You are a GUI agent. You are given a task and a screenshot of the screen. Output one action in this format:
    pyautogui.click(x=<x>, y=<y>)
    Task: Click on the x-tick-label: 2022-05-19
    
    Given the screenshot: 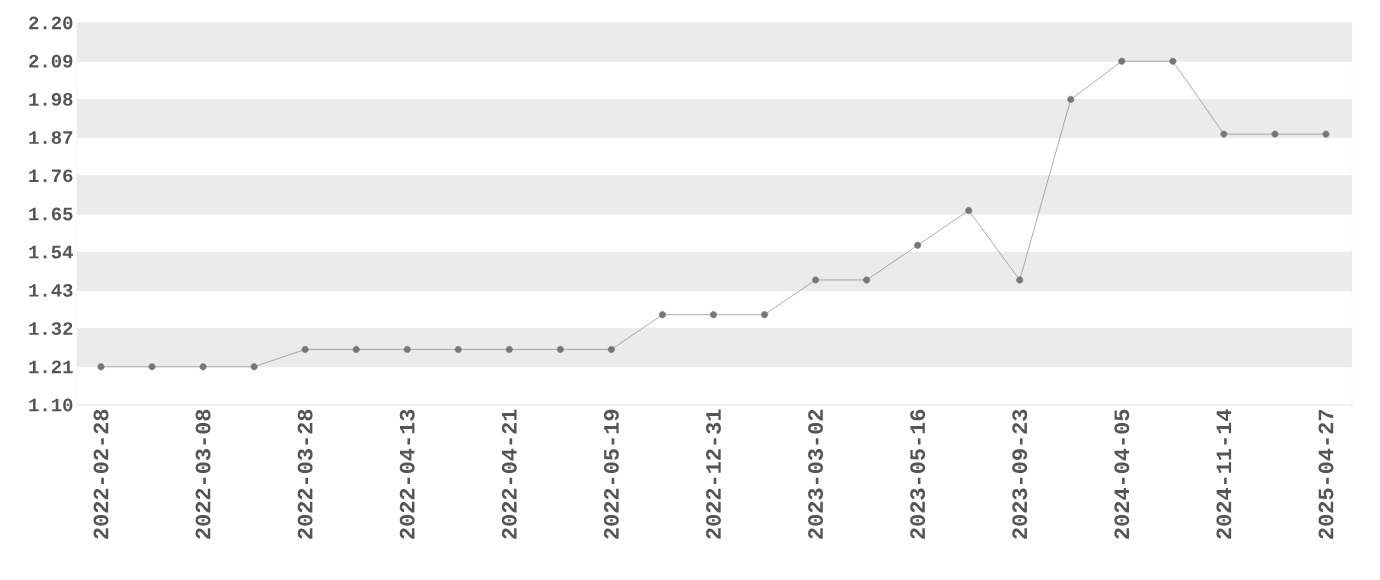 What is the action you would take?
    pyautogui.click(x=611, y=474)
    